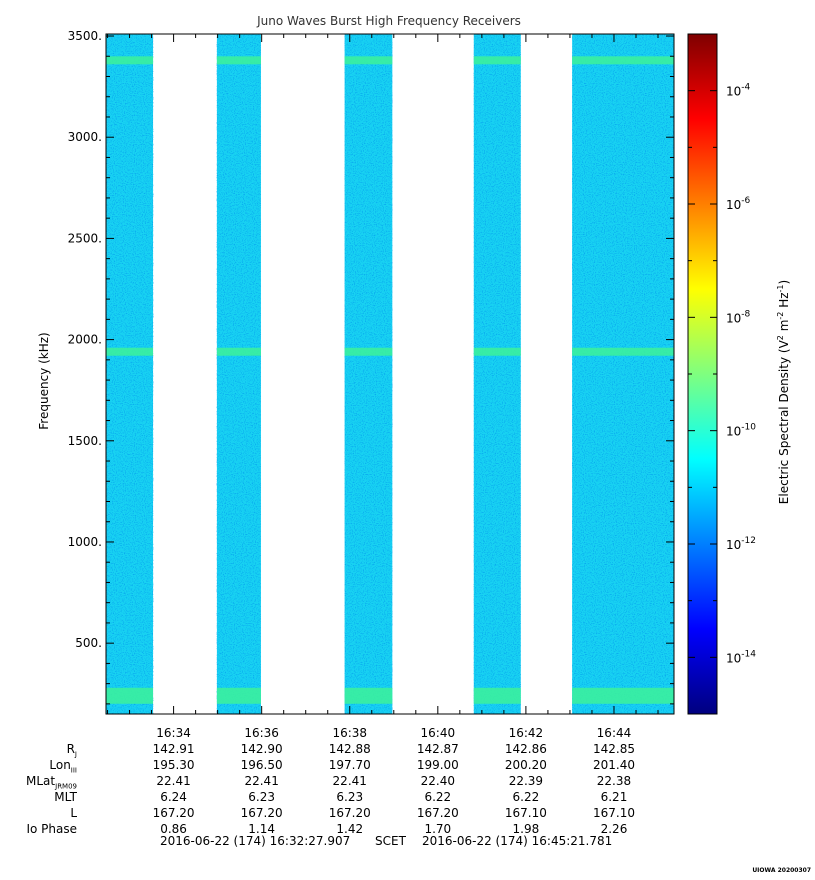 This screenshot has width=815, height=880. I want to click on ephemeris-value: 142.90, so click(261, 749).